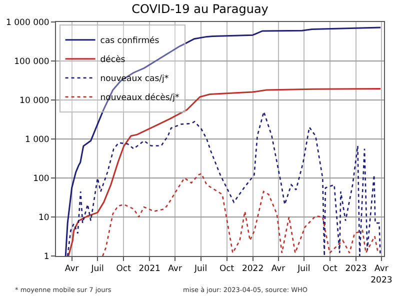 This screenshot has height=300, width=400. I want to click on y-tick-label: 1 000, so click(37, 139).